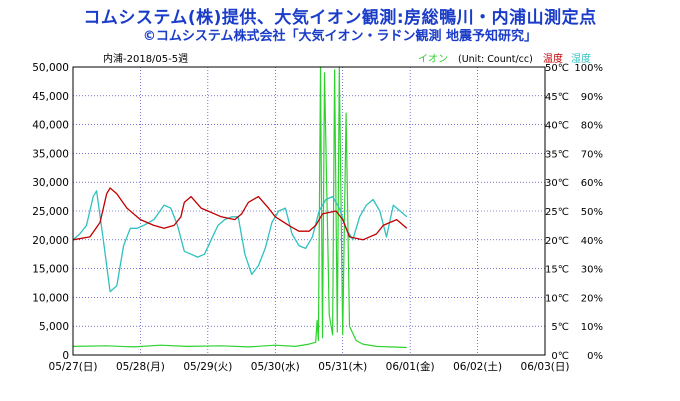  Describe the element at coordinates (557, 212) in the screenshot. I see `y-right-temp-label: 25℃` at that location.